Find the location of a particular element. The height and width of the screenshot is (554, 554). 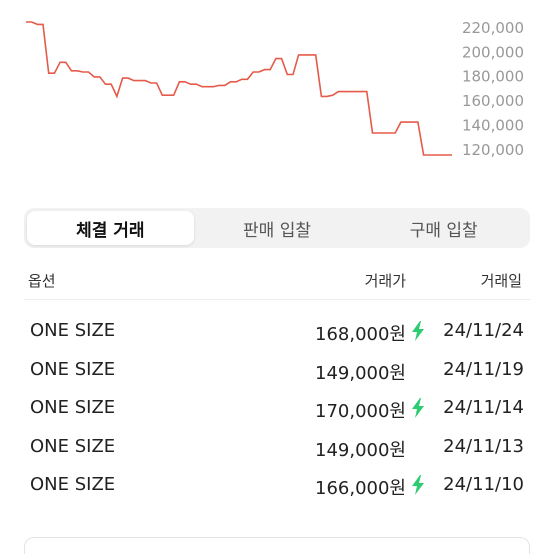

row-price: 170,000원 is located at coordinates (360, 411).